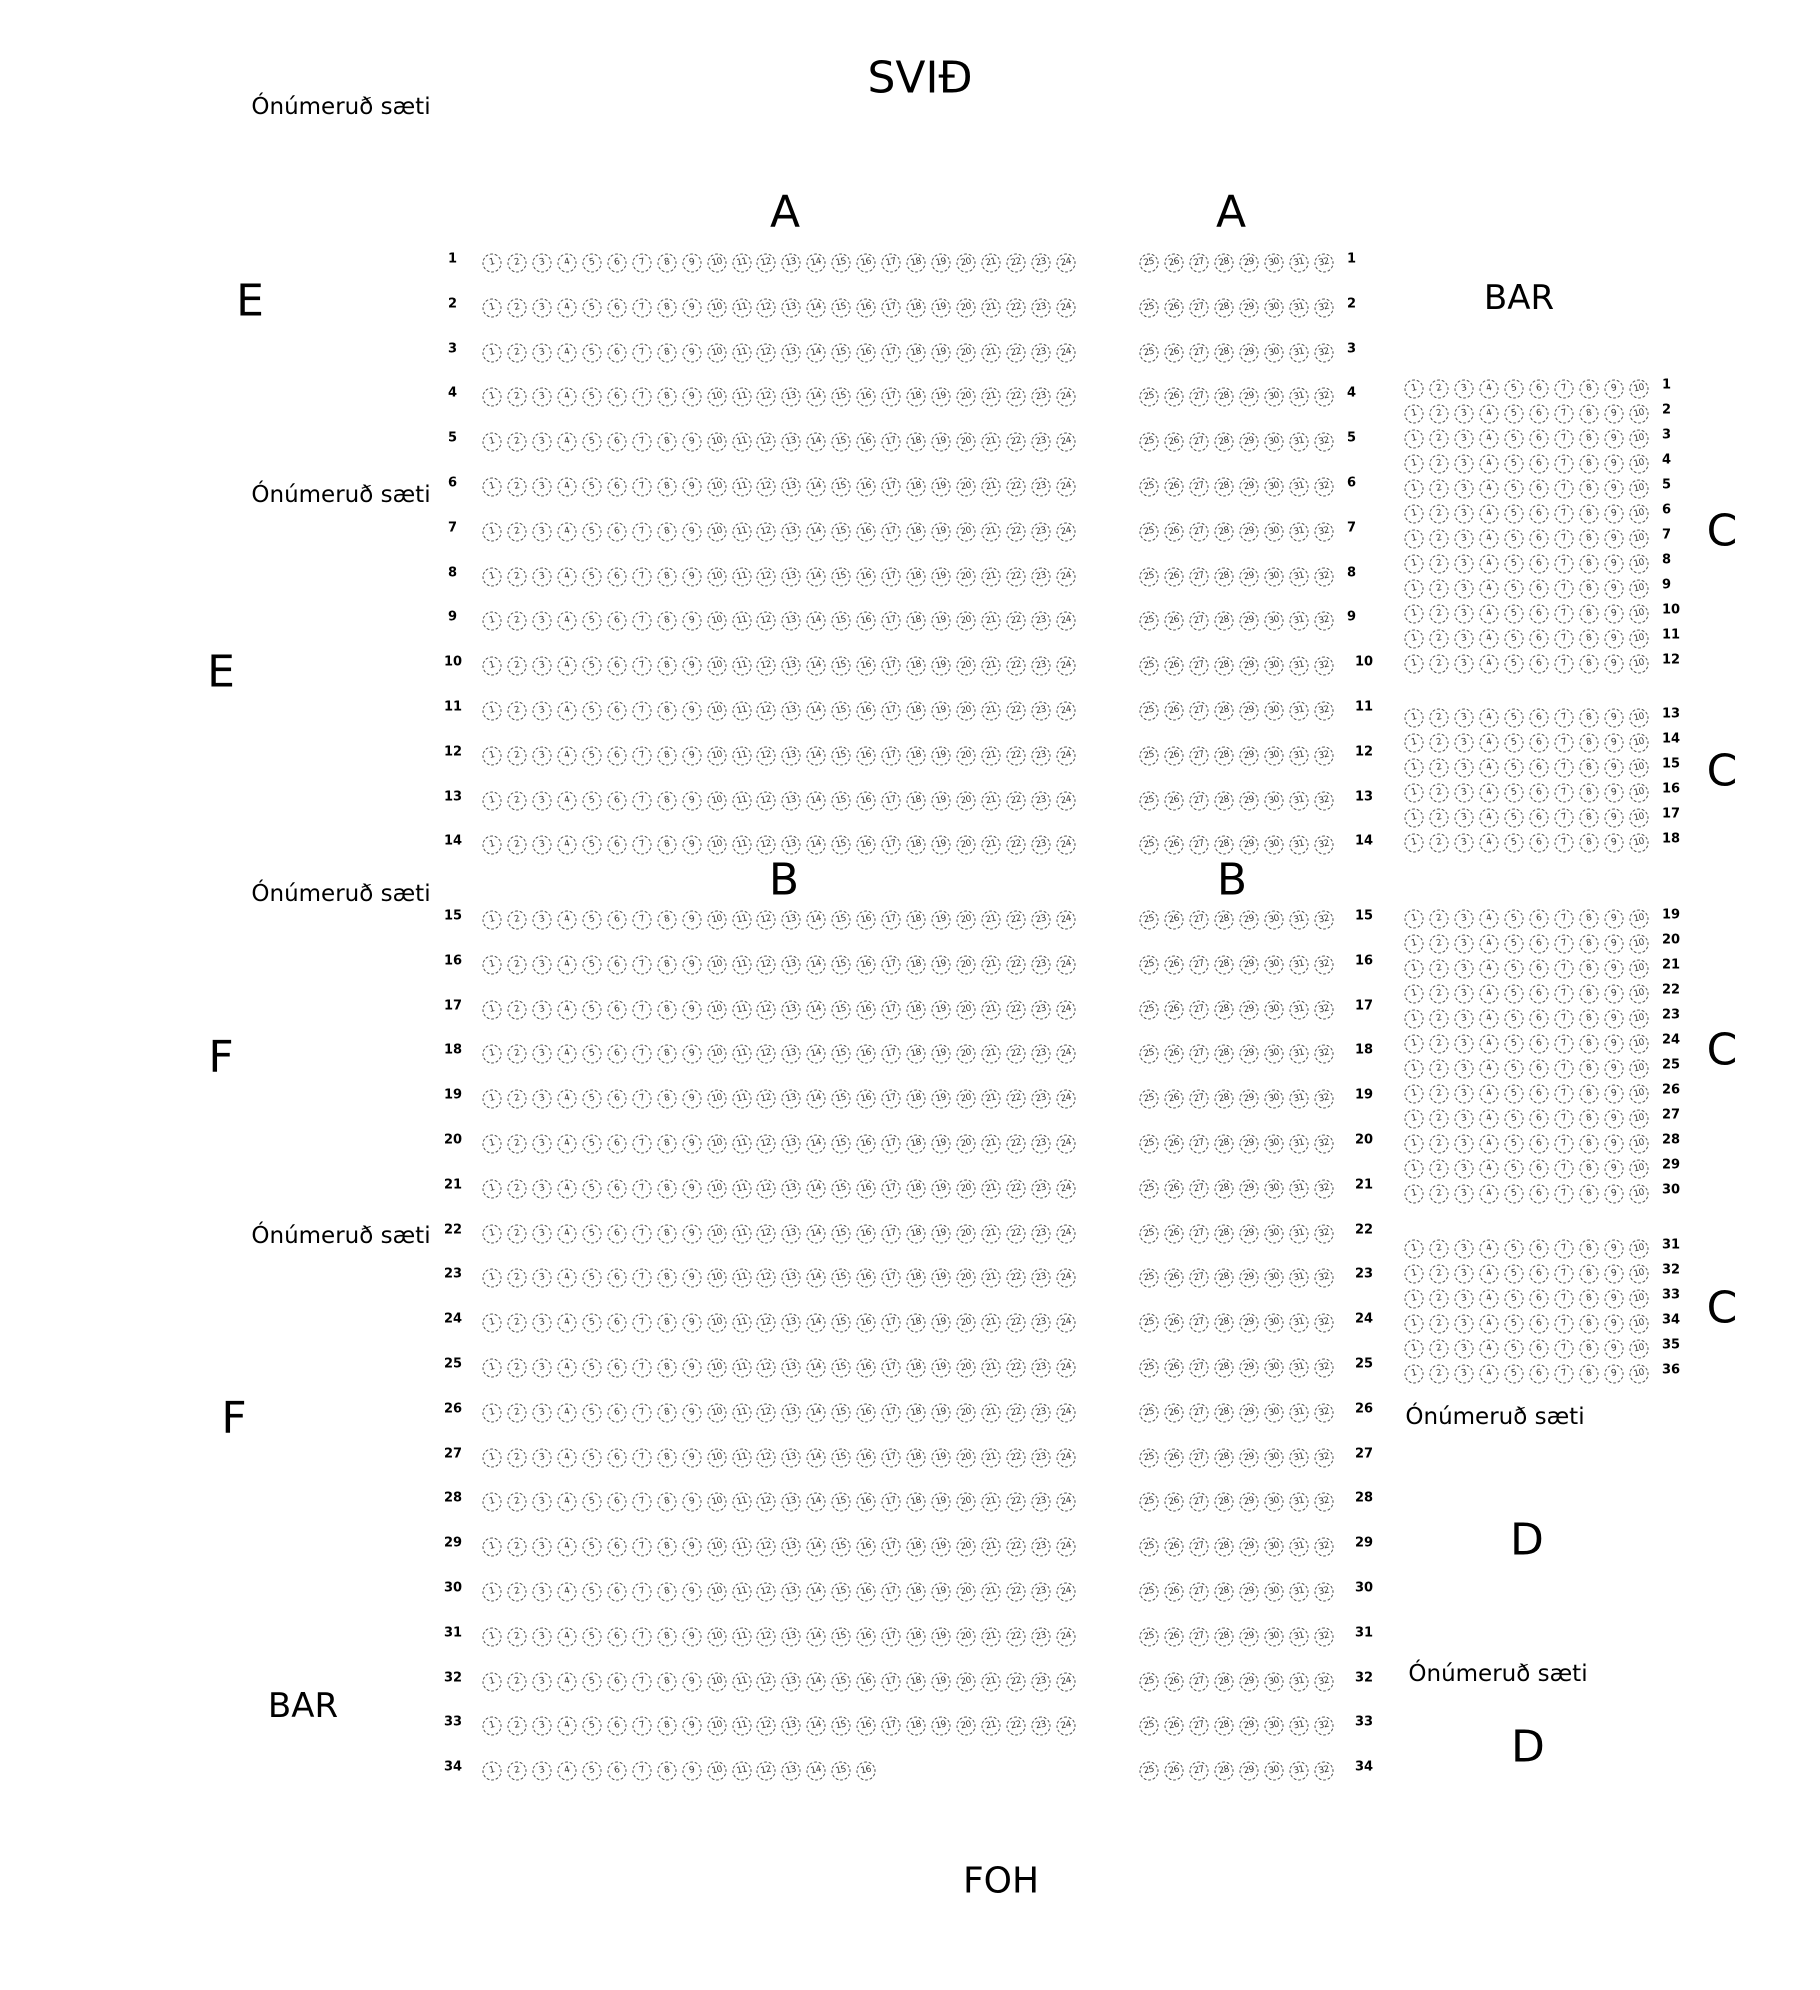  I want to click on seat: 24, so click(1066, 621).